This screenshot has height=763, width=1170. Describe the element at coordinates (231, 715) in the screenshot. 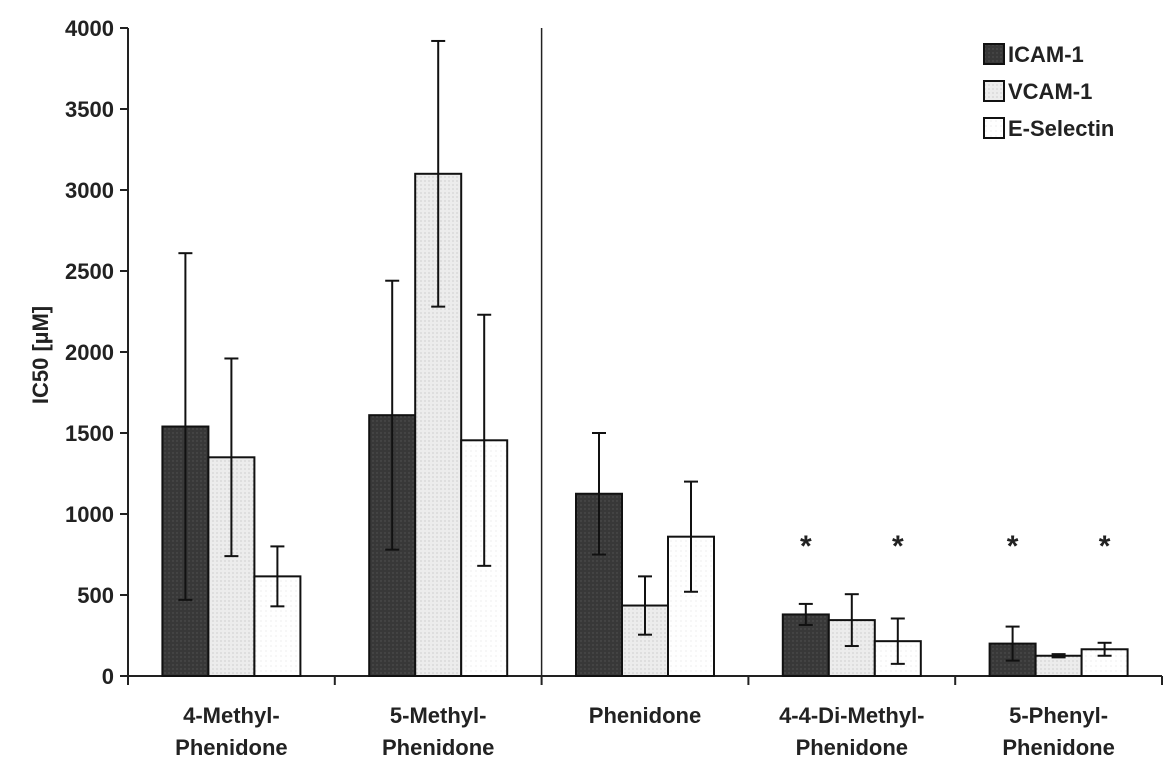

I see `category-label: 4-Methyl-` at that location.